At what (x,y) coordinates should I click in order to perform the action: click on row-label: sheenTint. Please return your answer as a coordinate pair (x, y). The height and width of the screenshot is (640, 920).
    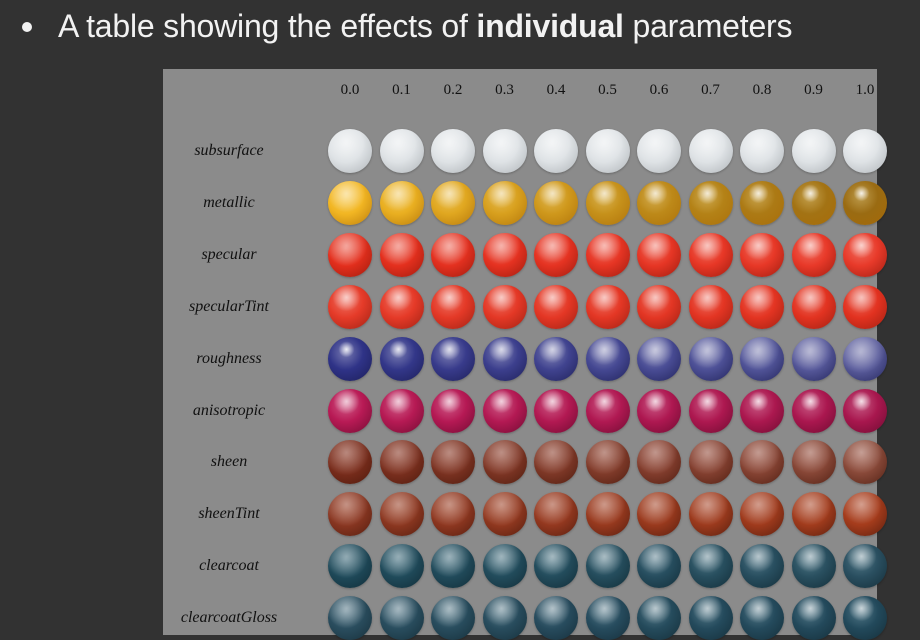
    Looking at the image, I should click on (229, 514).